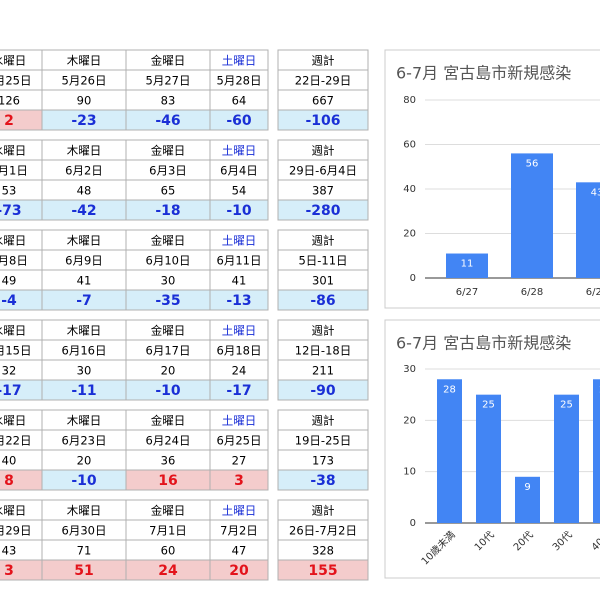 Image resolution: width=600 pixels, height=604 pixels. I want to click on bar-label: 25, so click(566, 405).